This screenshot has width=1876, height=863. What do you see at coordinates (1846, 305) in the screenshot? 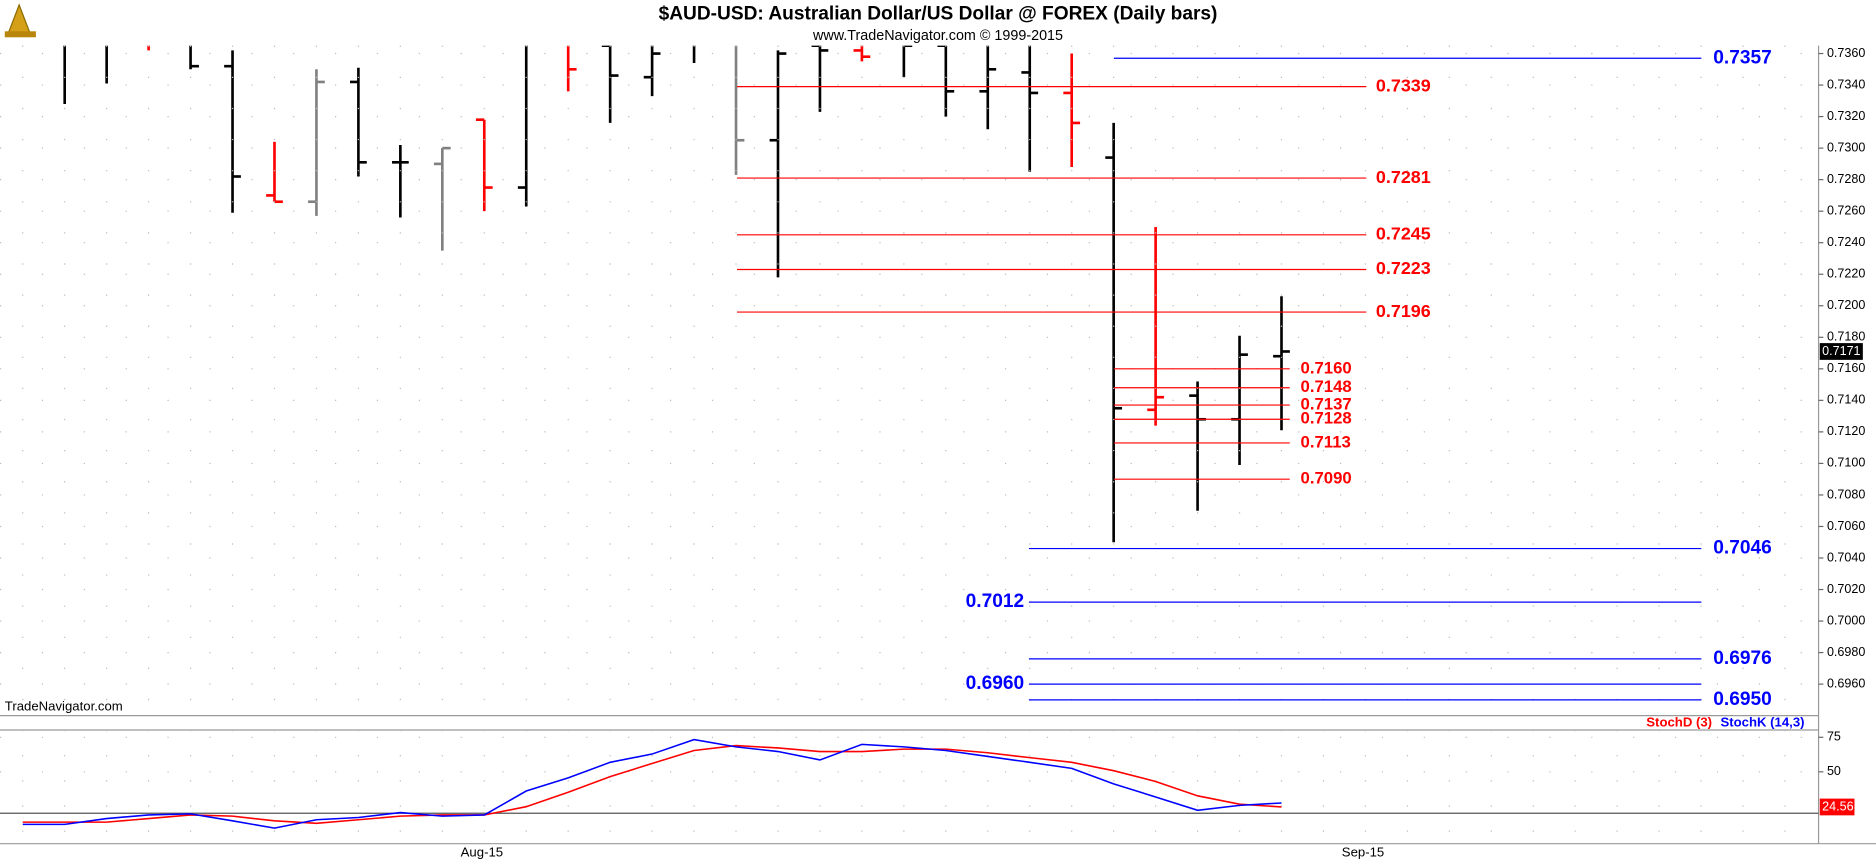
I see `y-tick-label: 0.7200` at bounding box center [1846, 305].